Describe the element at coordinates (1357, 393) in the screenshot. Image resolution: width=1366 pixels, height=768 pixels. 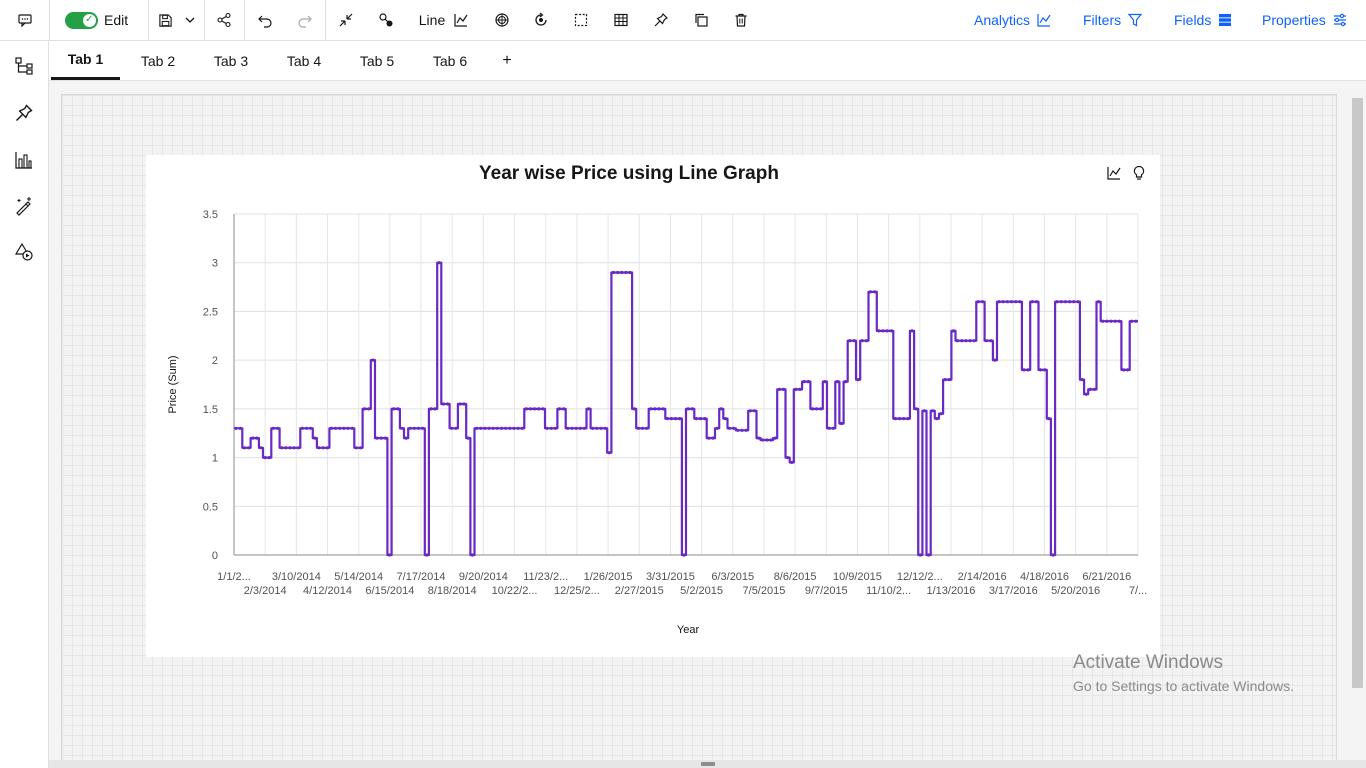
I see `vertical-scrollbar` at that location.